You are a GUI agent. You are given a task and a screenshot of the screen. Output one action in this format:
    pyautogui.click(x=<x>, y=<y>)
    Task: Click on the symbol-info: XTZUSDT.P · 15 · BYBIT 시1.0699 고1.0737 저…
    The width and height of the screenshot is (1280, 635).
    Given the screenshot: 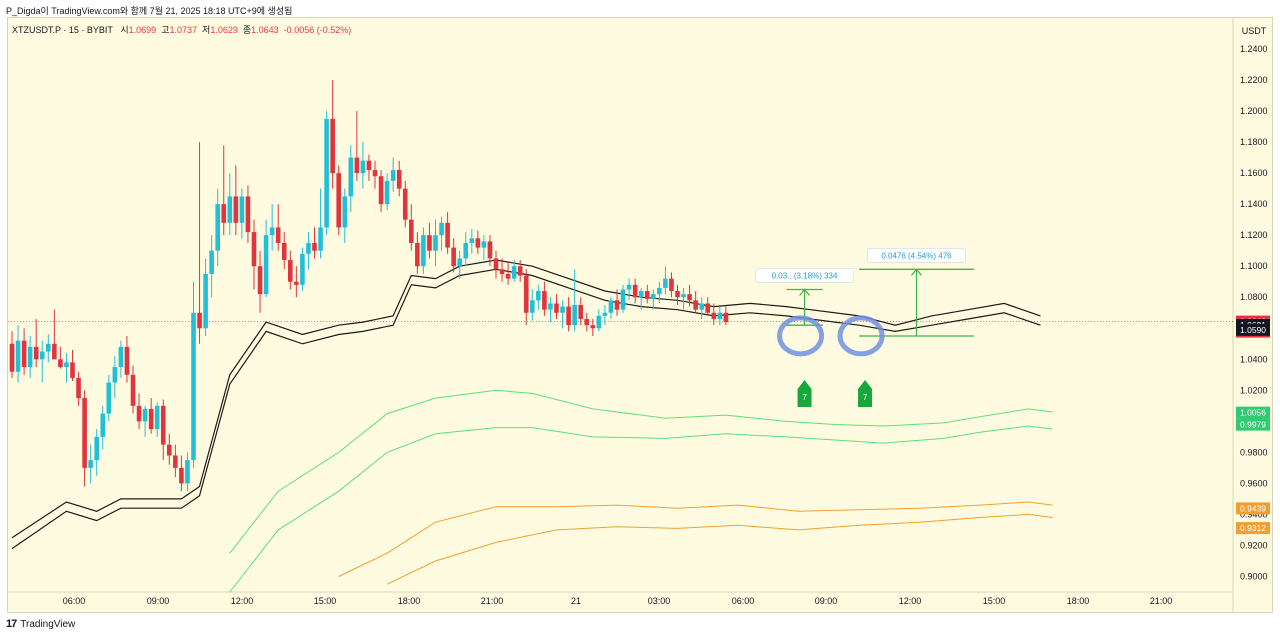 What is the action you would take?
    pyautogui.click(x=181, y=29)
    